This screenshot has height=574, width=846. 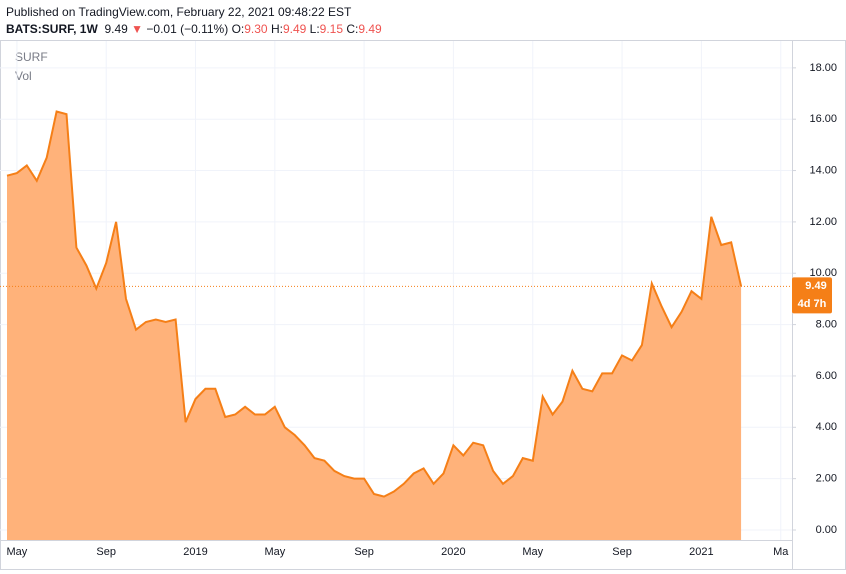 I want to click on last-price-label: 9.49, so click(x=815, y=286).